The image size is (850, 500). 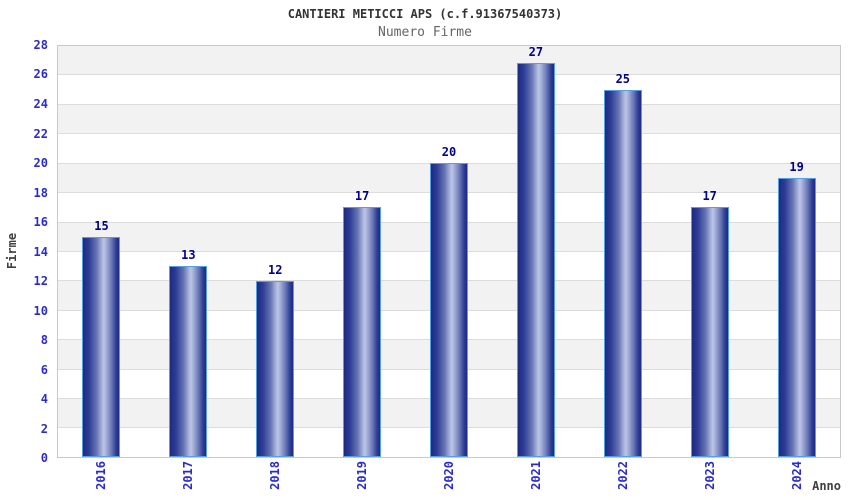 What do you see at coordinates (40, 310) in the screenshot?
I see `y-tick-label: 10` at bounding box center [40, 310].